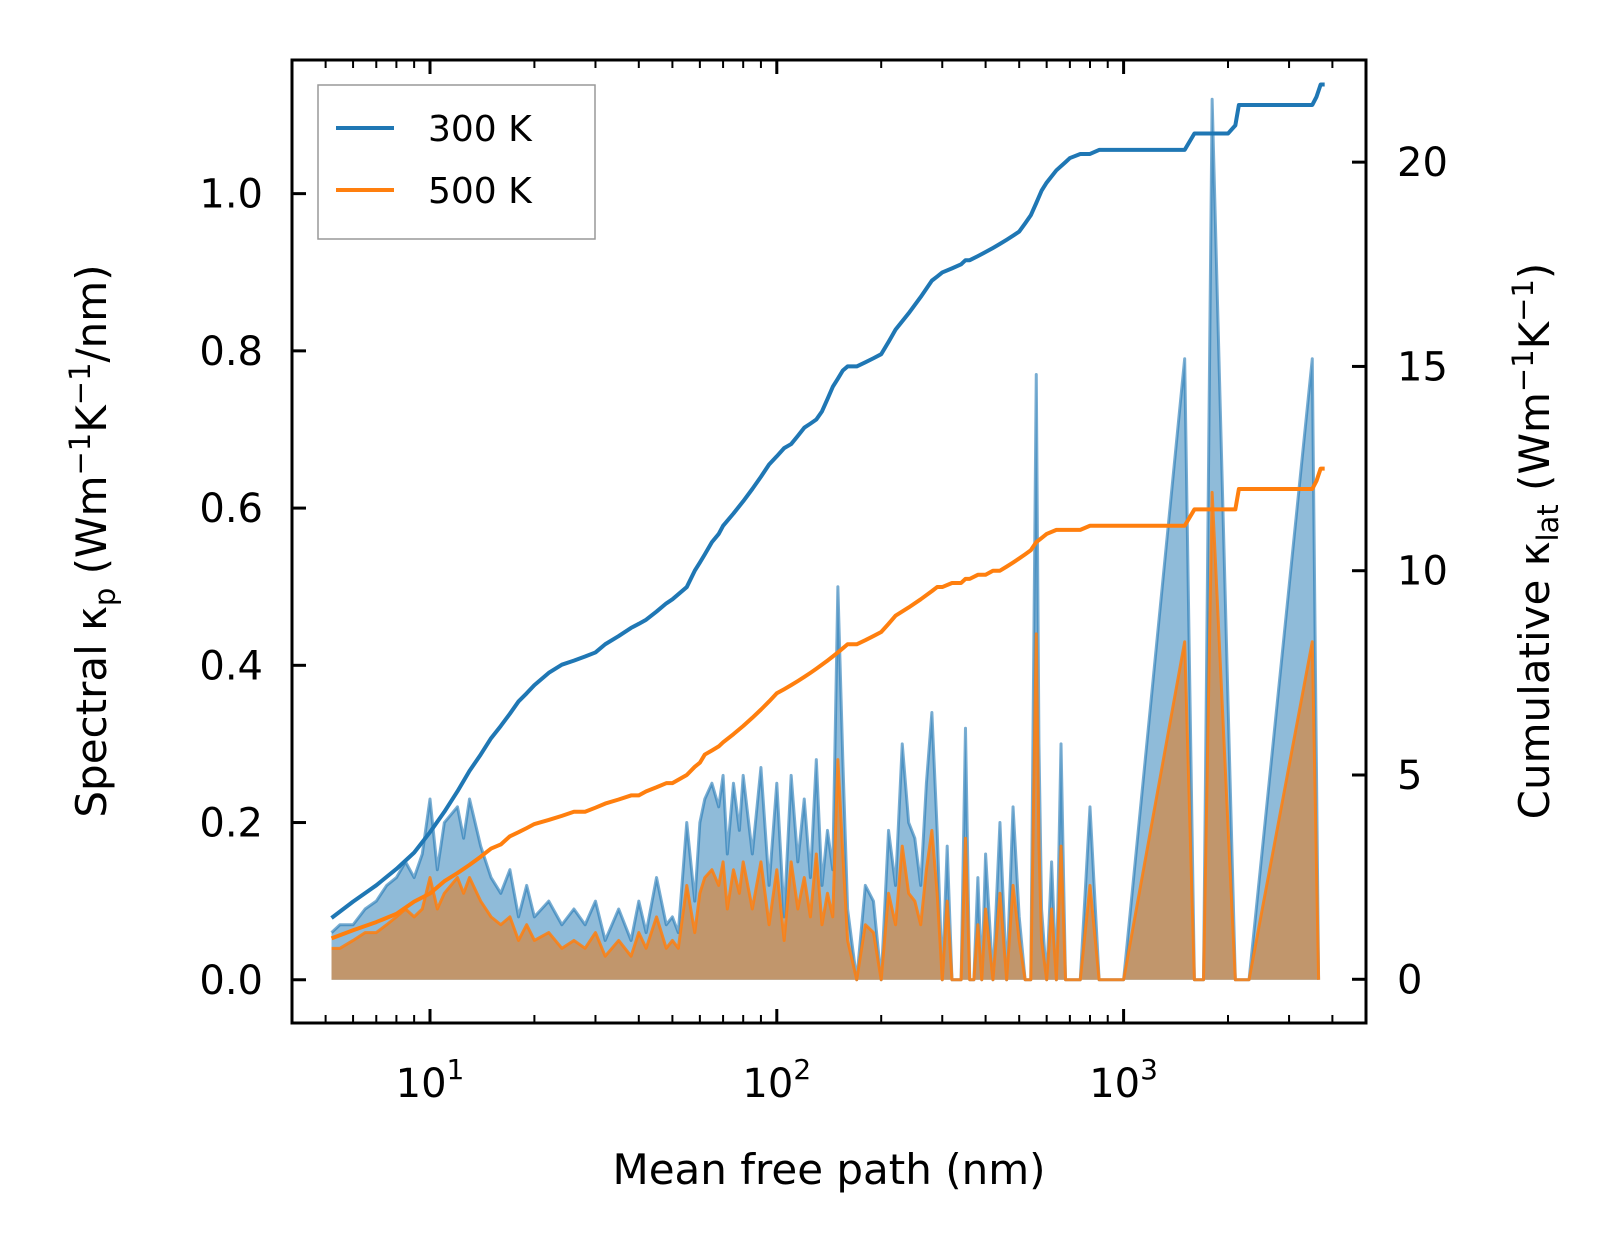  What do you see at coordinates (480, 129) in the screenshot?
I see `legend-label-300k: 300 K` at bounding box center [480, 129].